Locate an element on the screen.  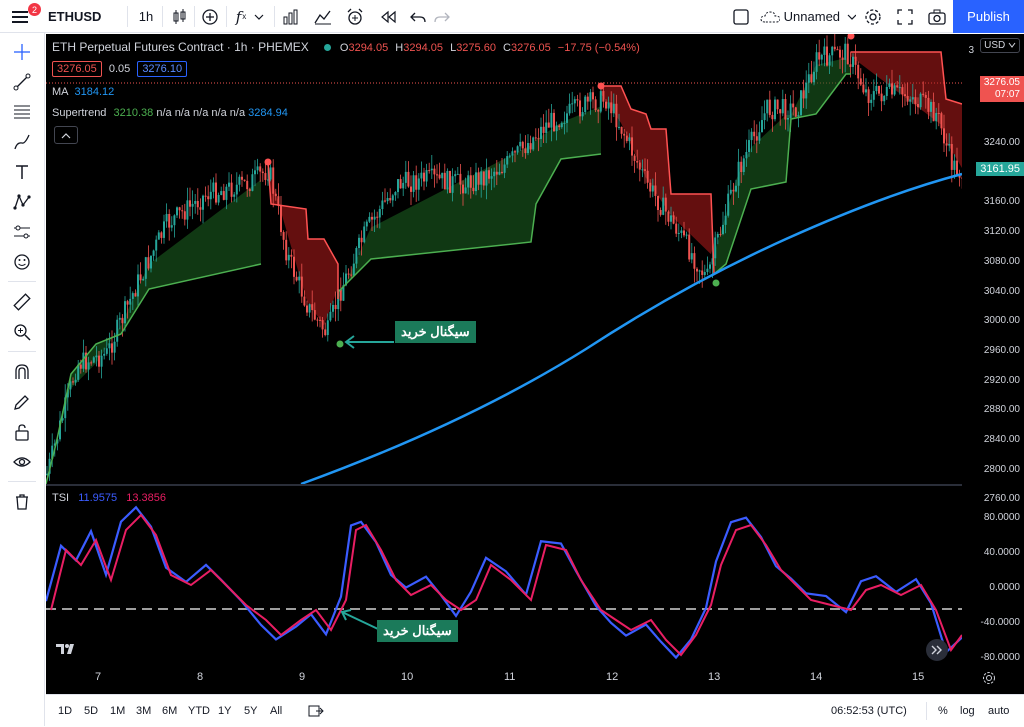
pattern-tool is located at coordinates (22, 202).